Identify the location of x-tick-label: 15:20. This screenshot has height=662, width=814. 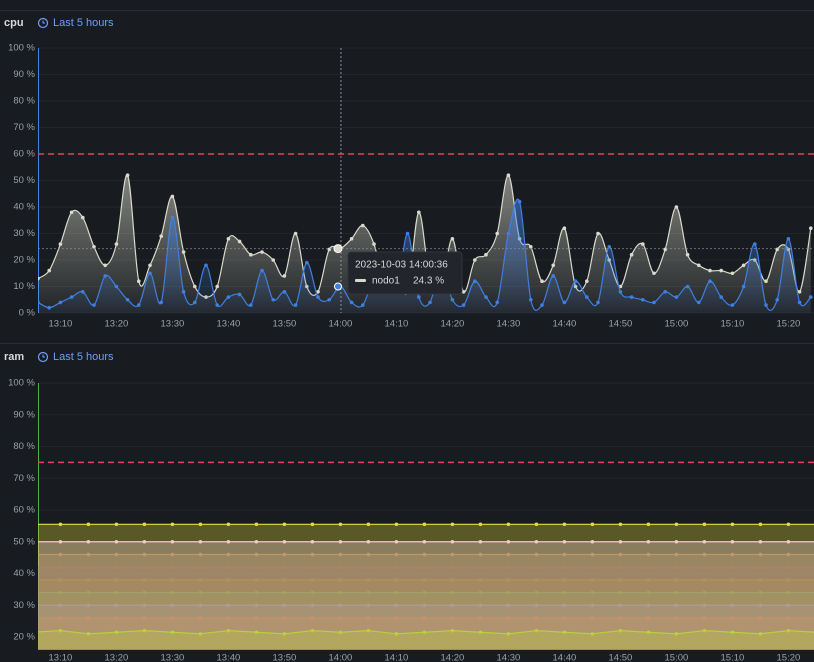
(789, 657).